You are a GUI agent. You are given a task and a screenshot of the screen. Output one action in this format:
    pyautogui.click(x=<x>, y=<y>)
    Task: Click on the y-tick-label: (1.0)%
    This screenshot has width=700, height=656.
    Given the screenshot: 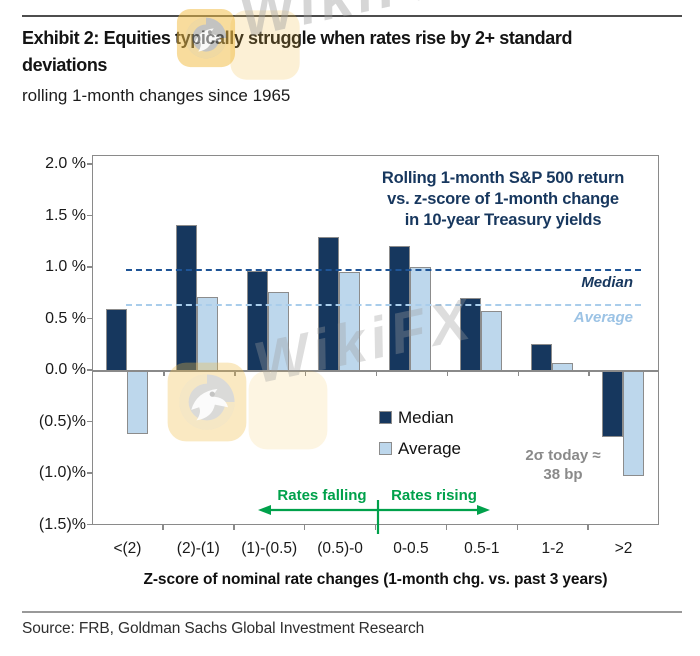 What is the action you would take?
    pyautogui.click(x=62, y=472)
    